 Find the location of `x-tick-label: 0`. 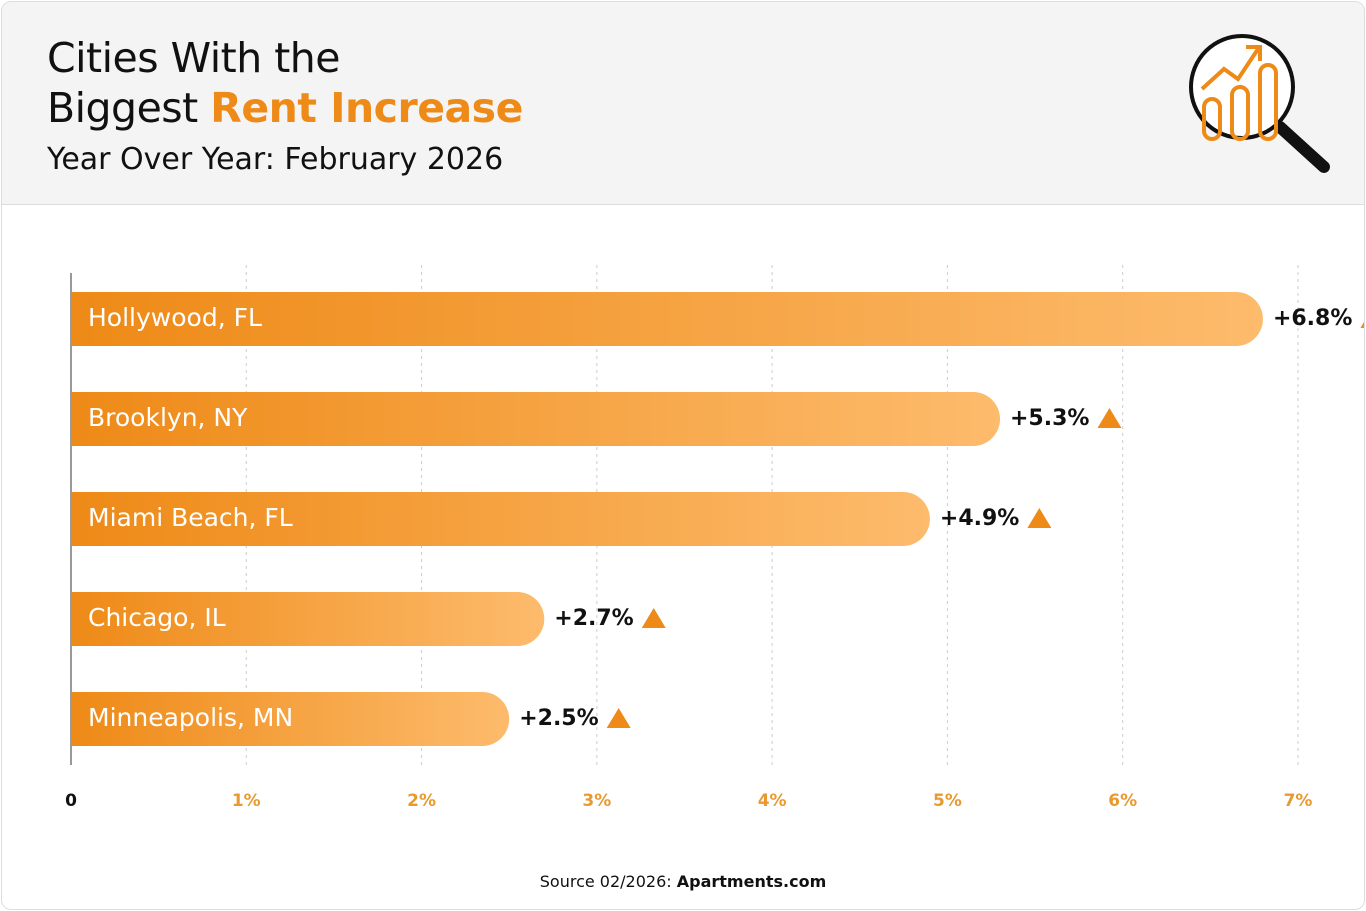

x-tick-label: 0 is located at coordinates (71, 801).